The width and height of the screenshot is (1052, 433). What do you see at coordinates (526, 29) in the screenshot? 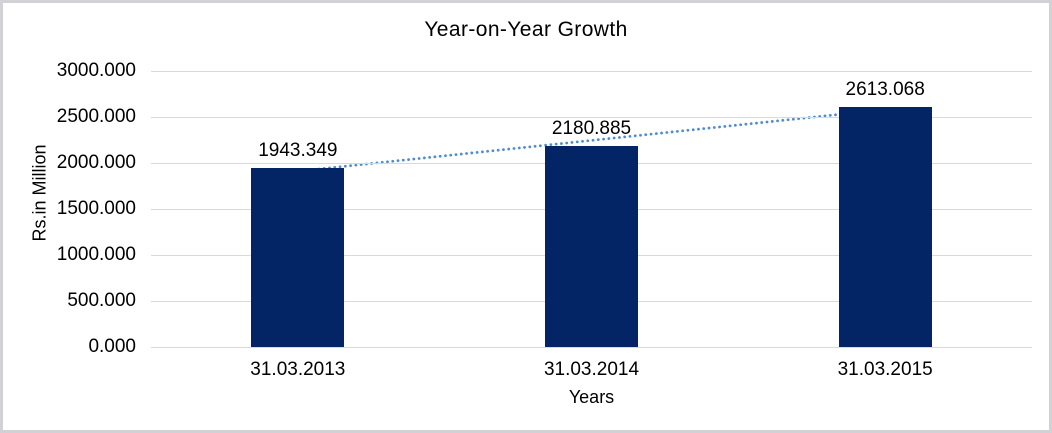
I see `chart-title: Year-on-Year Growth` at bounding box center [526, 29].